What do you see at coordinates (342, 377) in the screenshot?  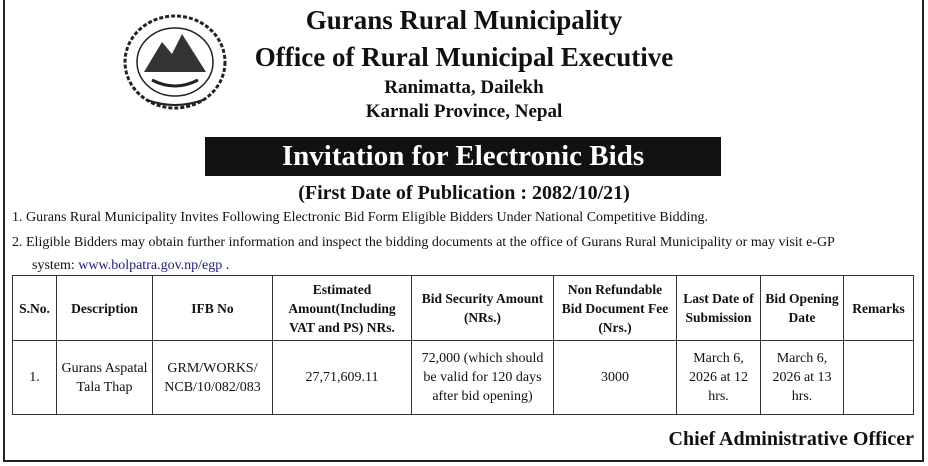 I see `cell-estimated-amount: 27,71,609.11` at bounding box center [342, 377].